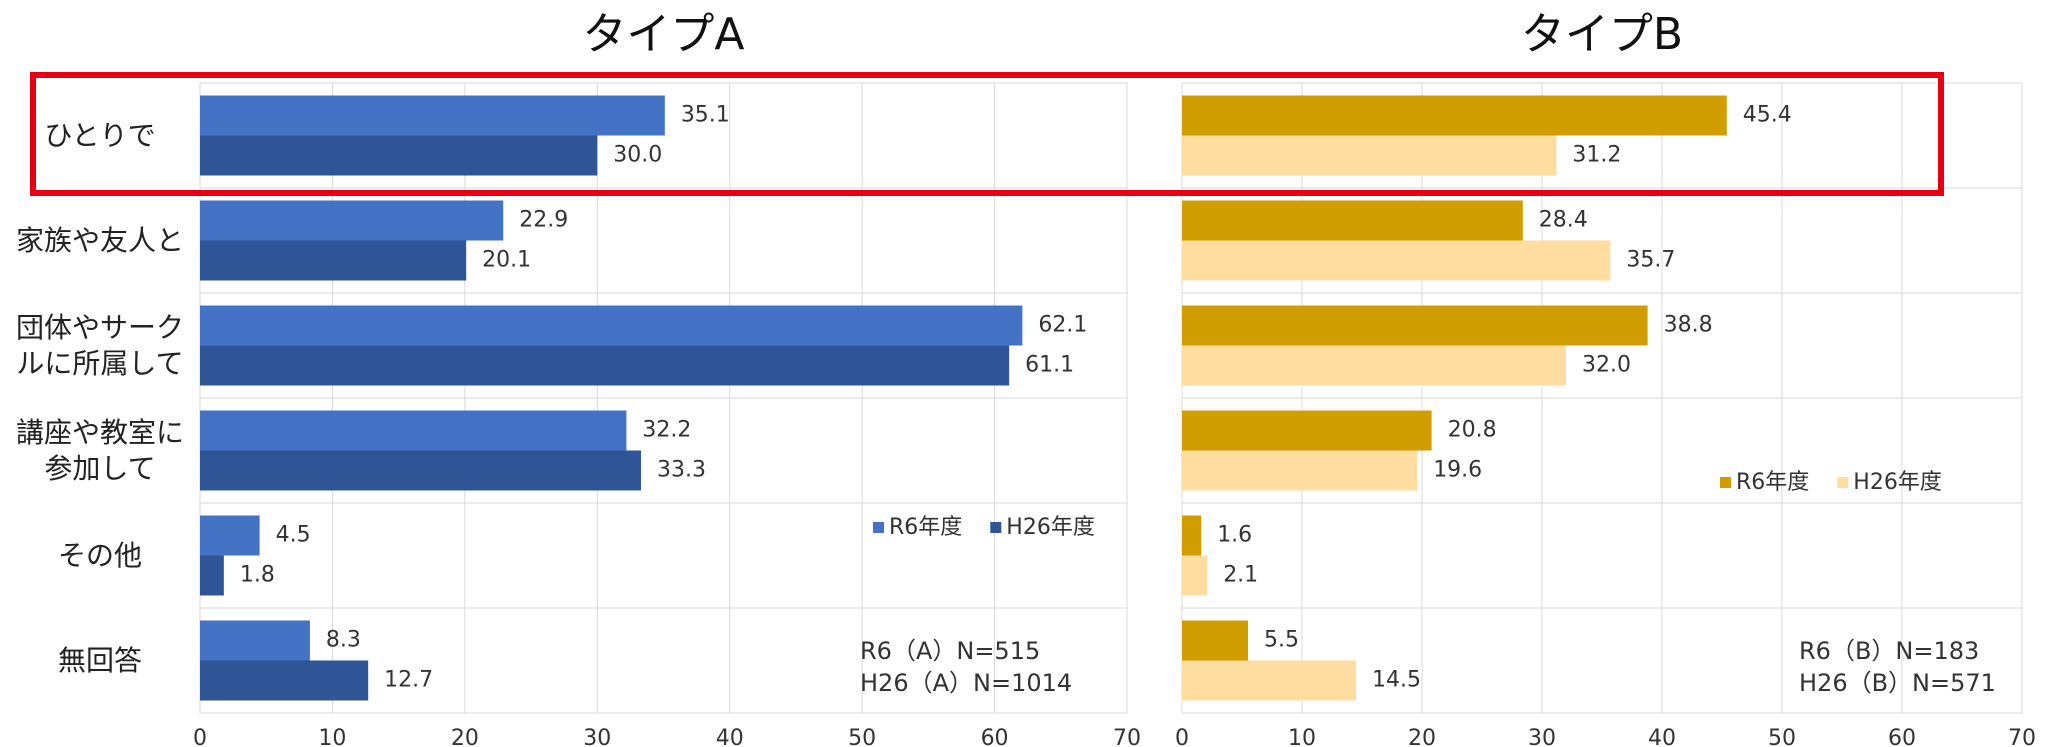 The width and height of the screenshot is (2049, 747). Describe the element at coordinates (99, 345) in the screenshot. I see `category-label: 団体やサークルに所属して` at that location.